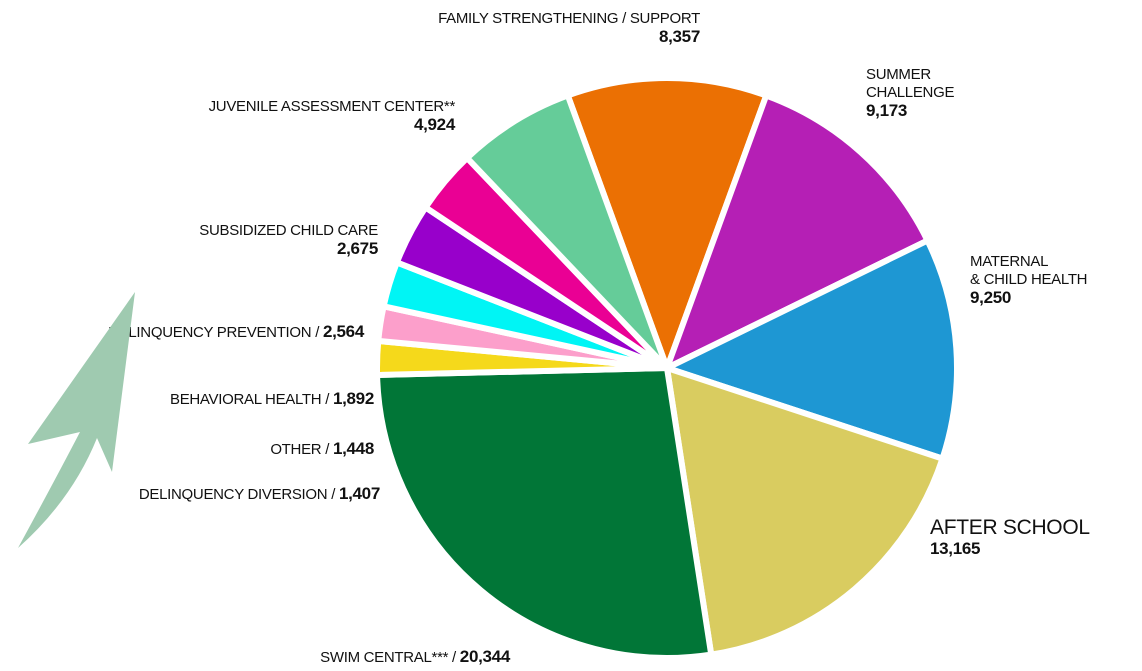 This screenshot has width=1142, height=671. I want to click on category-name: SUMMER CHALLENGE, so click(910, 83).